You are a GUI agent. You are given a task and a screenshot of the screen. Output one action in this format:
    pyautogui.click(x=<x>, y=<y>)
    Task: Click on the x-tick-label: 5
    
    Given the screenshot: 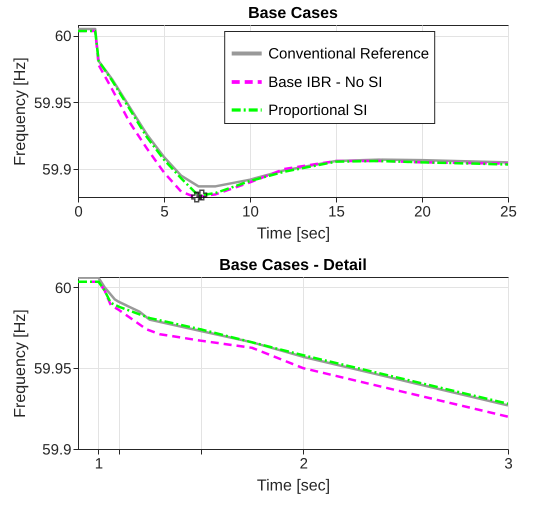 What is the action you would take?
    pyautogui.click(x=164, y=212)
    